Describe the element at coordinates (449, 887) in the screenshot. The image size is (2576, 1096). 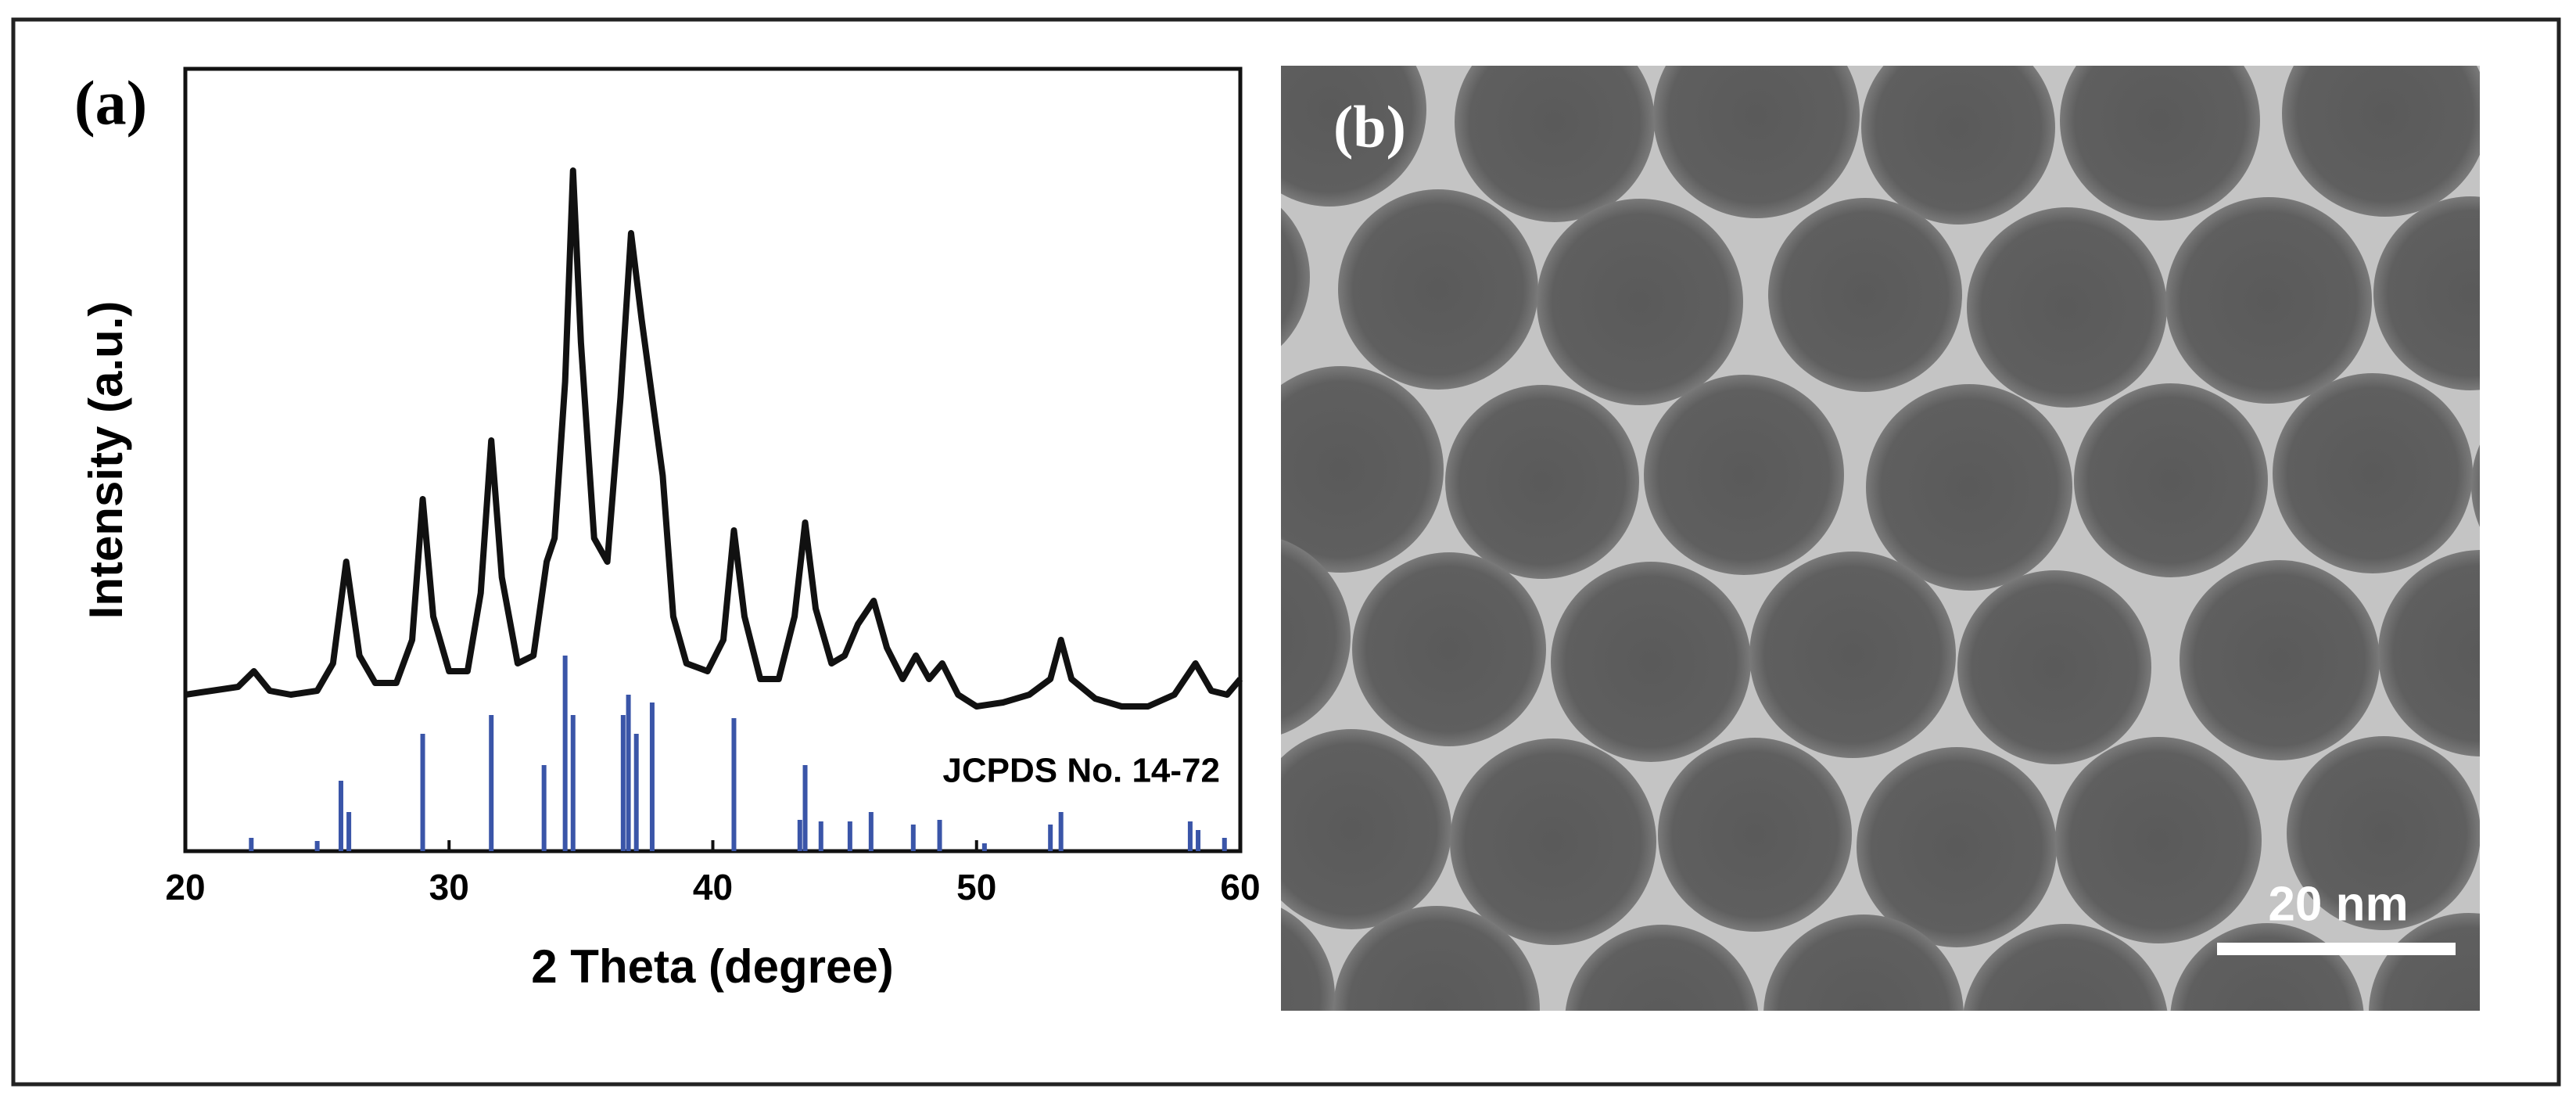
I see `x-tick-label: 30` at that location.